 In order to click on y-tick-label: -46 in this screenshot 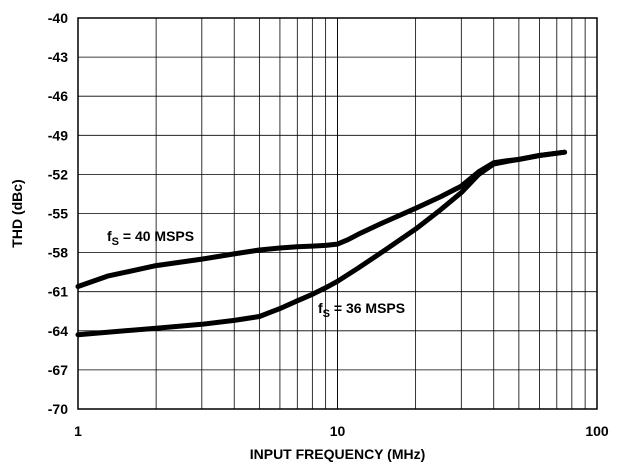, I will do `click(58, 96)`.